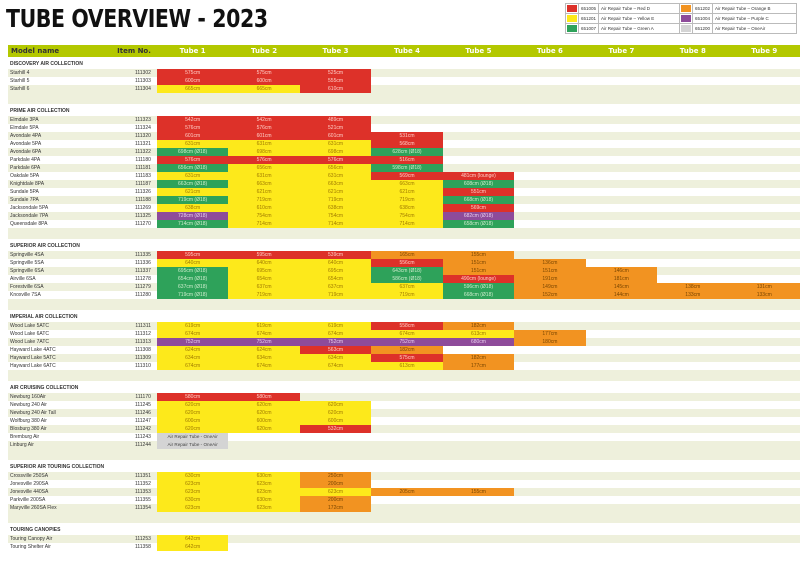  Describe the element at coordinates (192, 168) in the screenshot. I see `tube-cell: 656cm (Ø18)` at that location.